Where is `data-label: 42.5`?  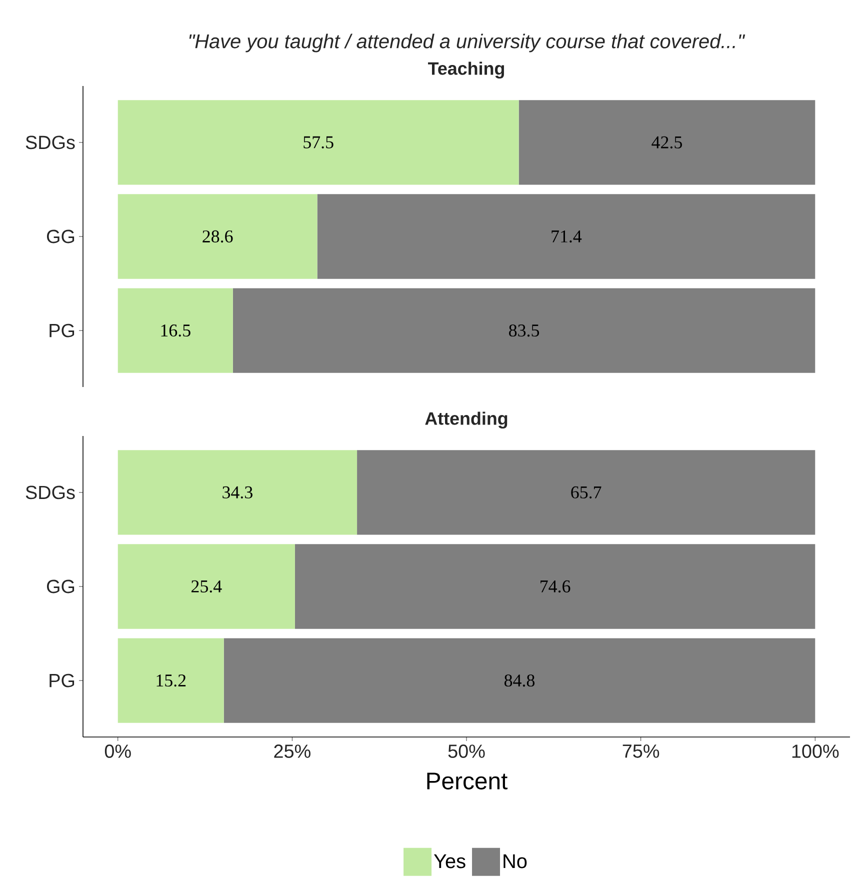
data-label: 42.5 is located at coordinates (667, 142).